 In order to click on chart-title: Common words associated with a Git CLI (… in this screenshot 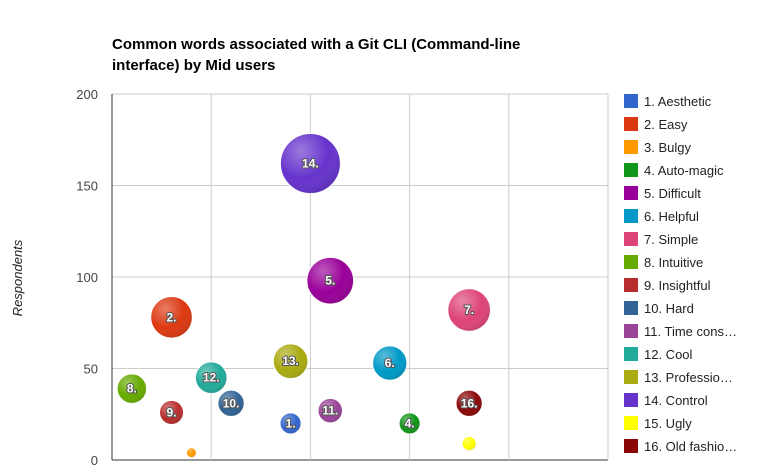, I will do `click(316, 55)`.